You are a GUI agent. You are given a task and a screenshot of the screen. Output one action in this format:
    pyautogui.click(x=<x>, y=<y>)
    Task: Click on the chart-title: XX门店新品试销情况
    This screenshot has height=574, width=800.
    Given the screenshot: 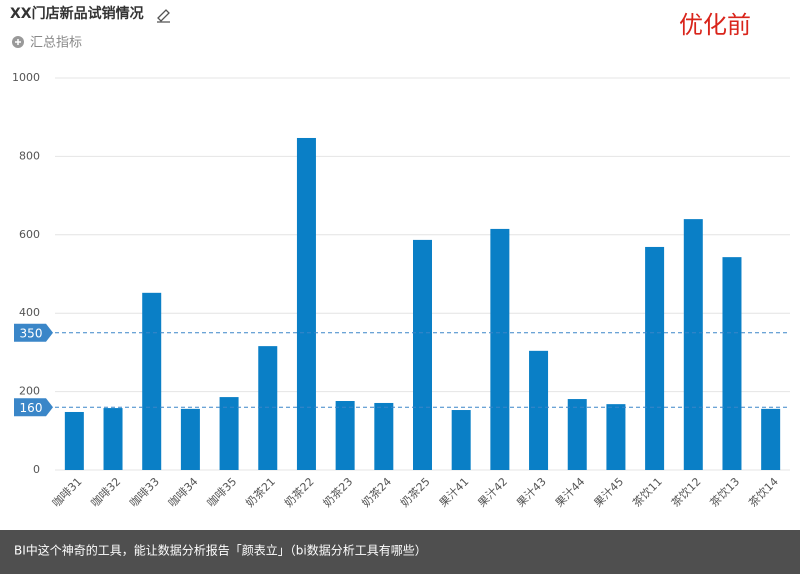 What is the action you would take?
    pyautogui.click(x=77, y=13)
    